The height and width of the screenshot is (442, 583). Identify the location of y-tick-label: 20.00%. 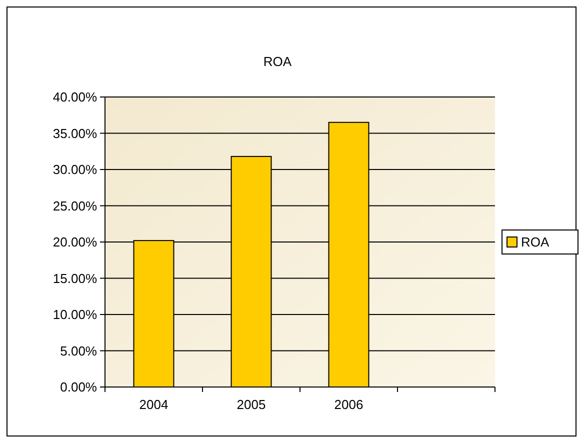
(75, 242).